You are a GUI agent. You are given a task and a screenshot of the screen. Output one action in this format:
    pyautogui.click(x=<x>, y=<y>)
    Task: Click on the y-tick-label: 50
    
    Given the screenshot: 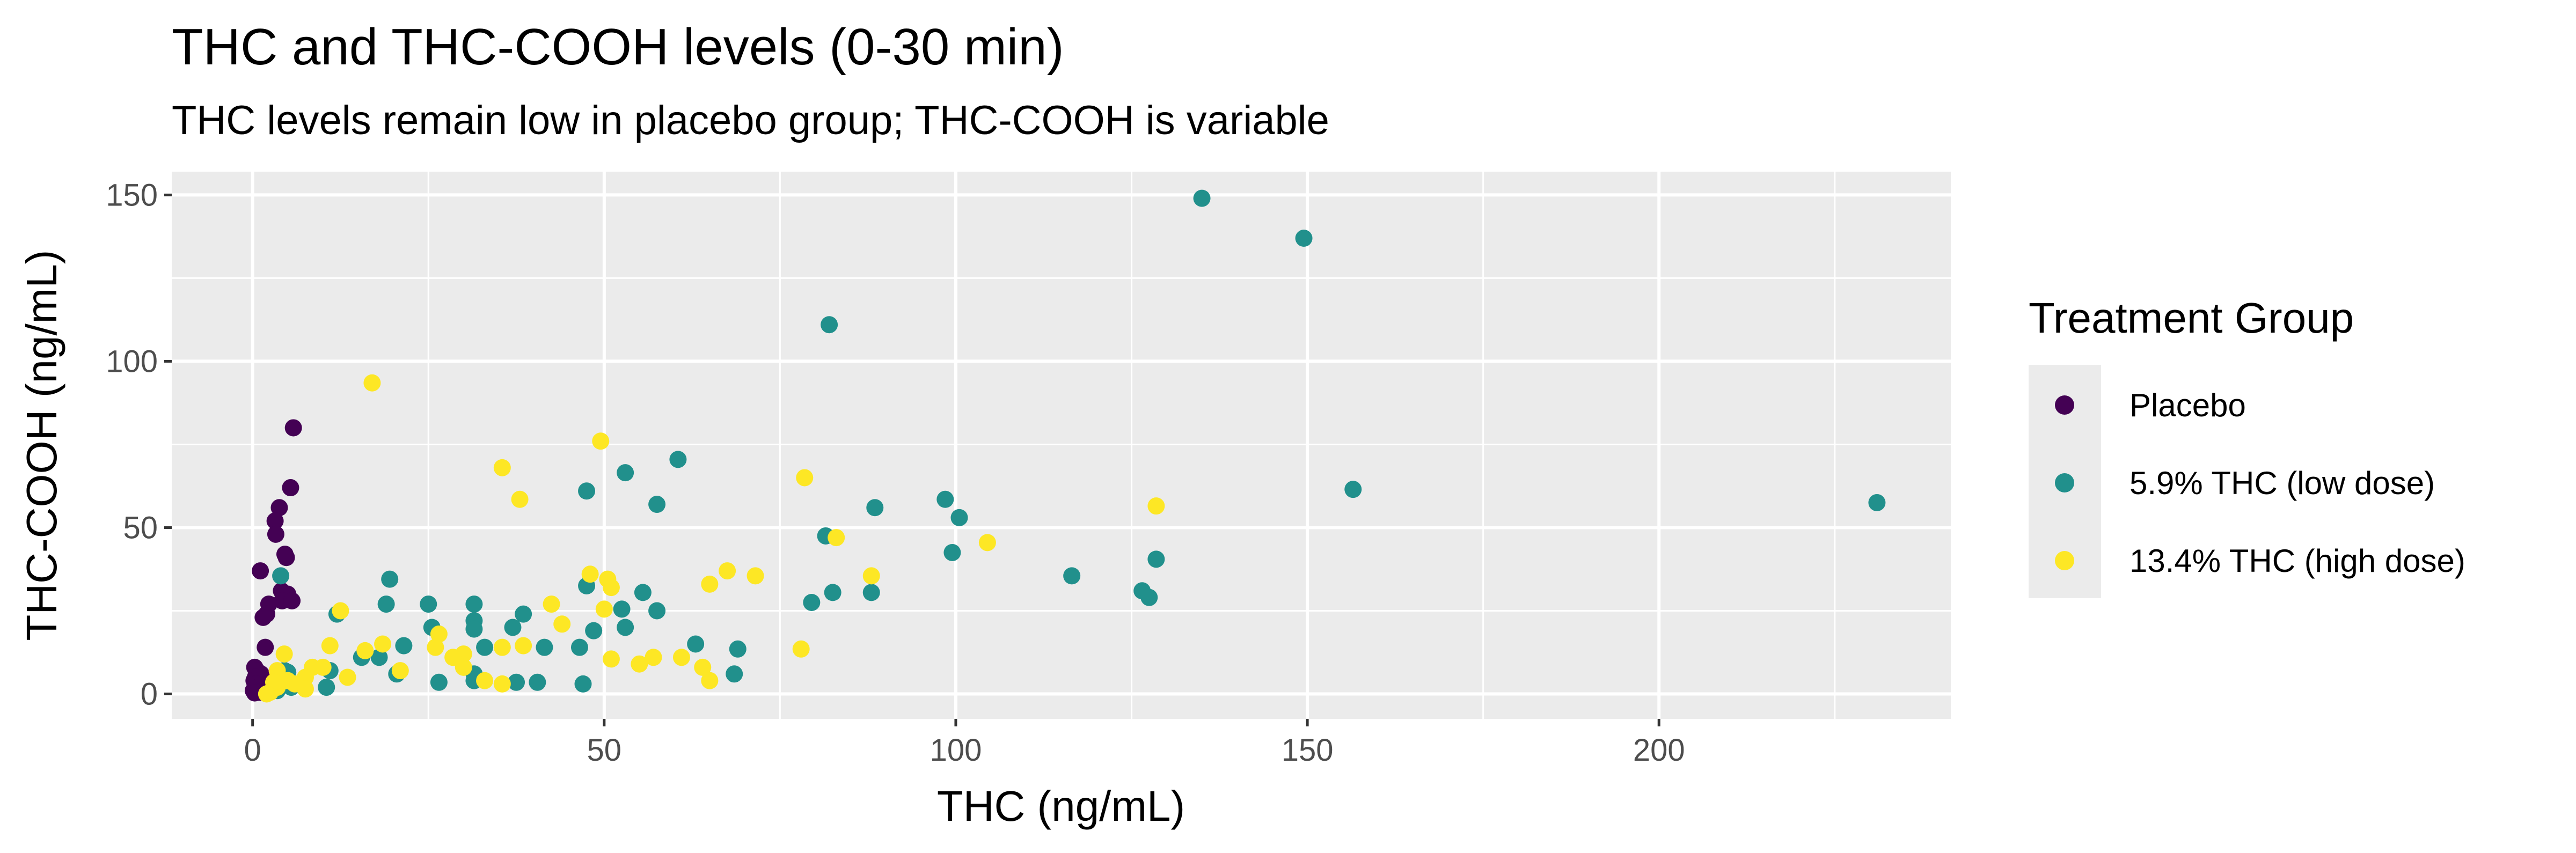 What is the action you would take?
    pyautogui.click(x=140, y=527)
    